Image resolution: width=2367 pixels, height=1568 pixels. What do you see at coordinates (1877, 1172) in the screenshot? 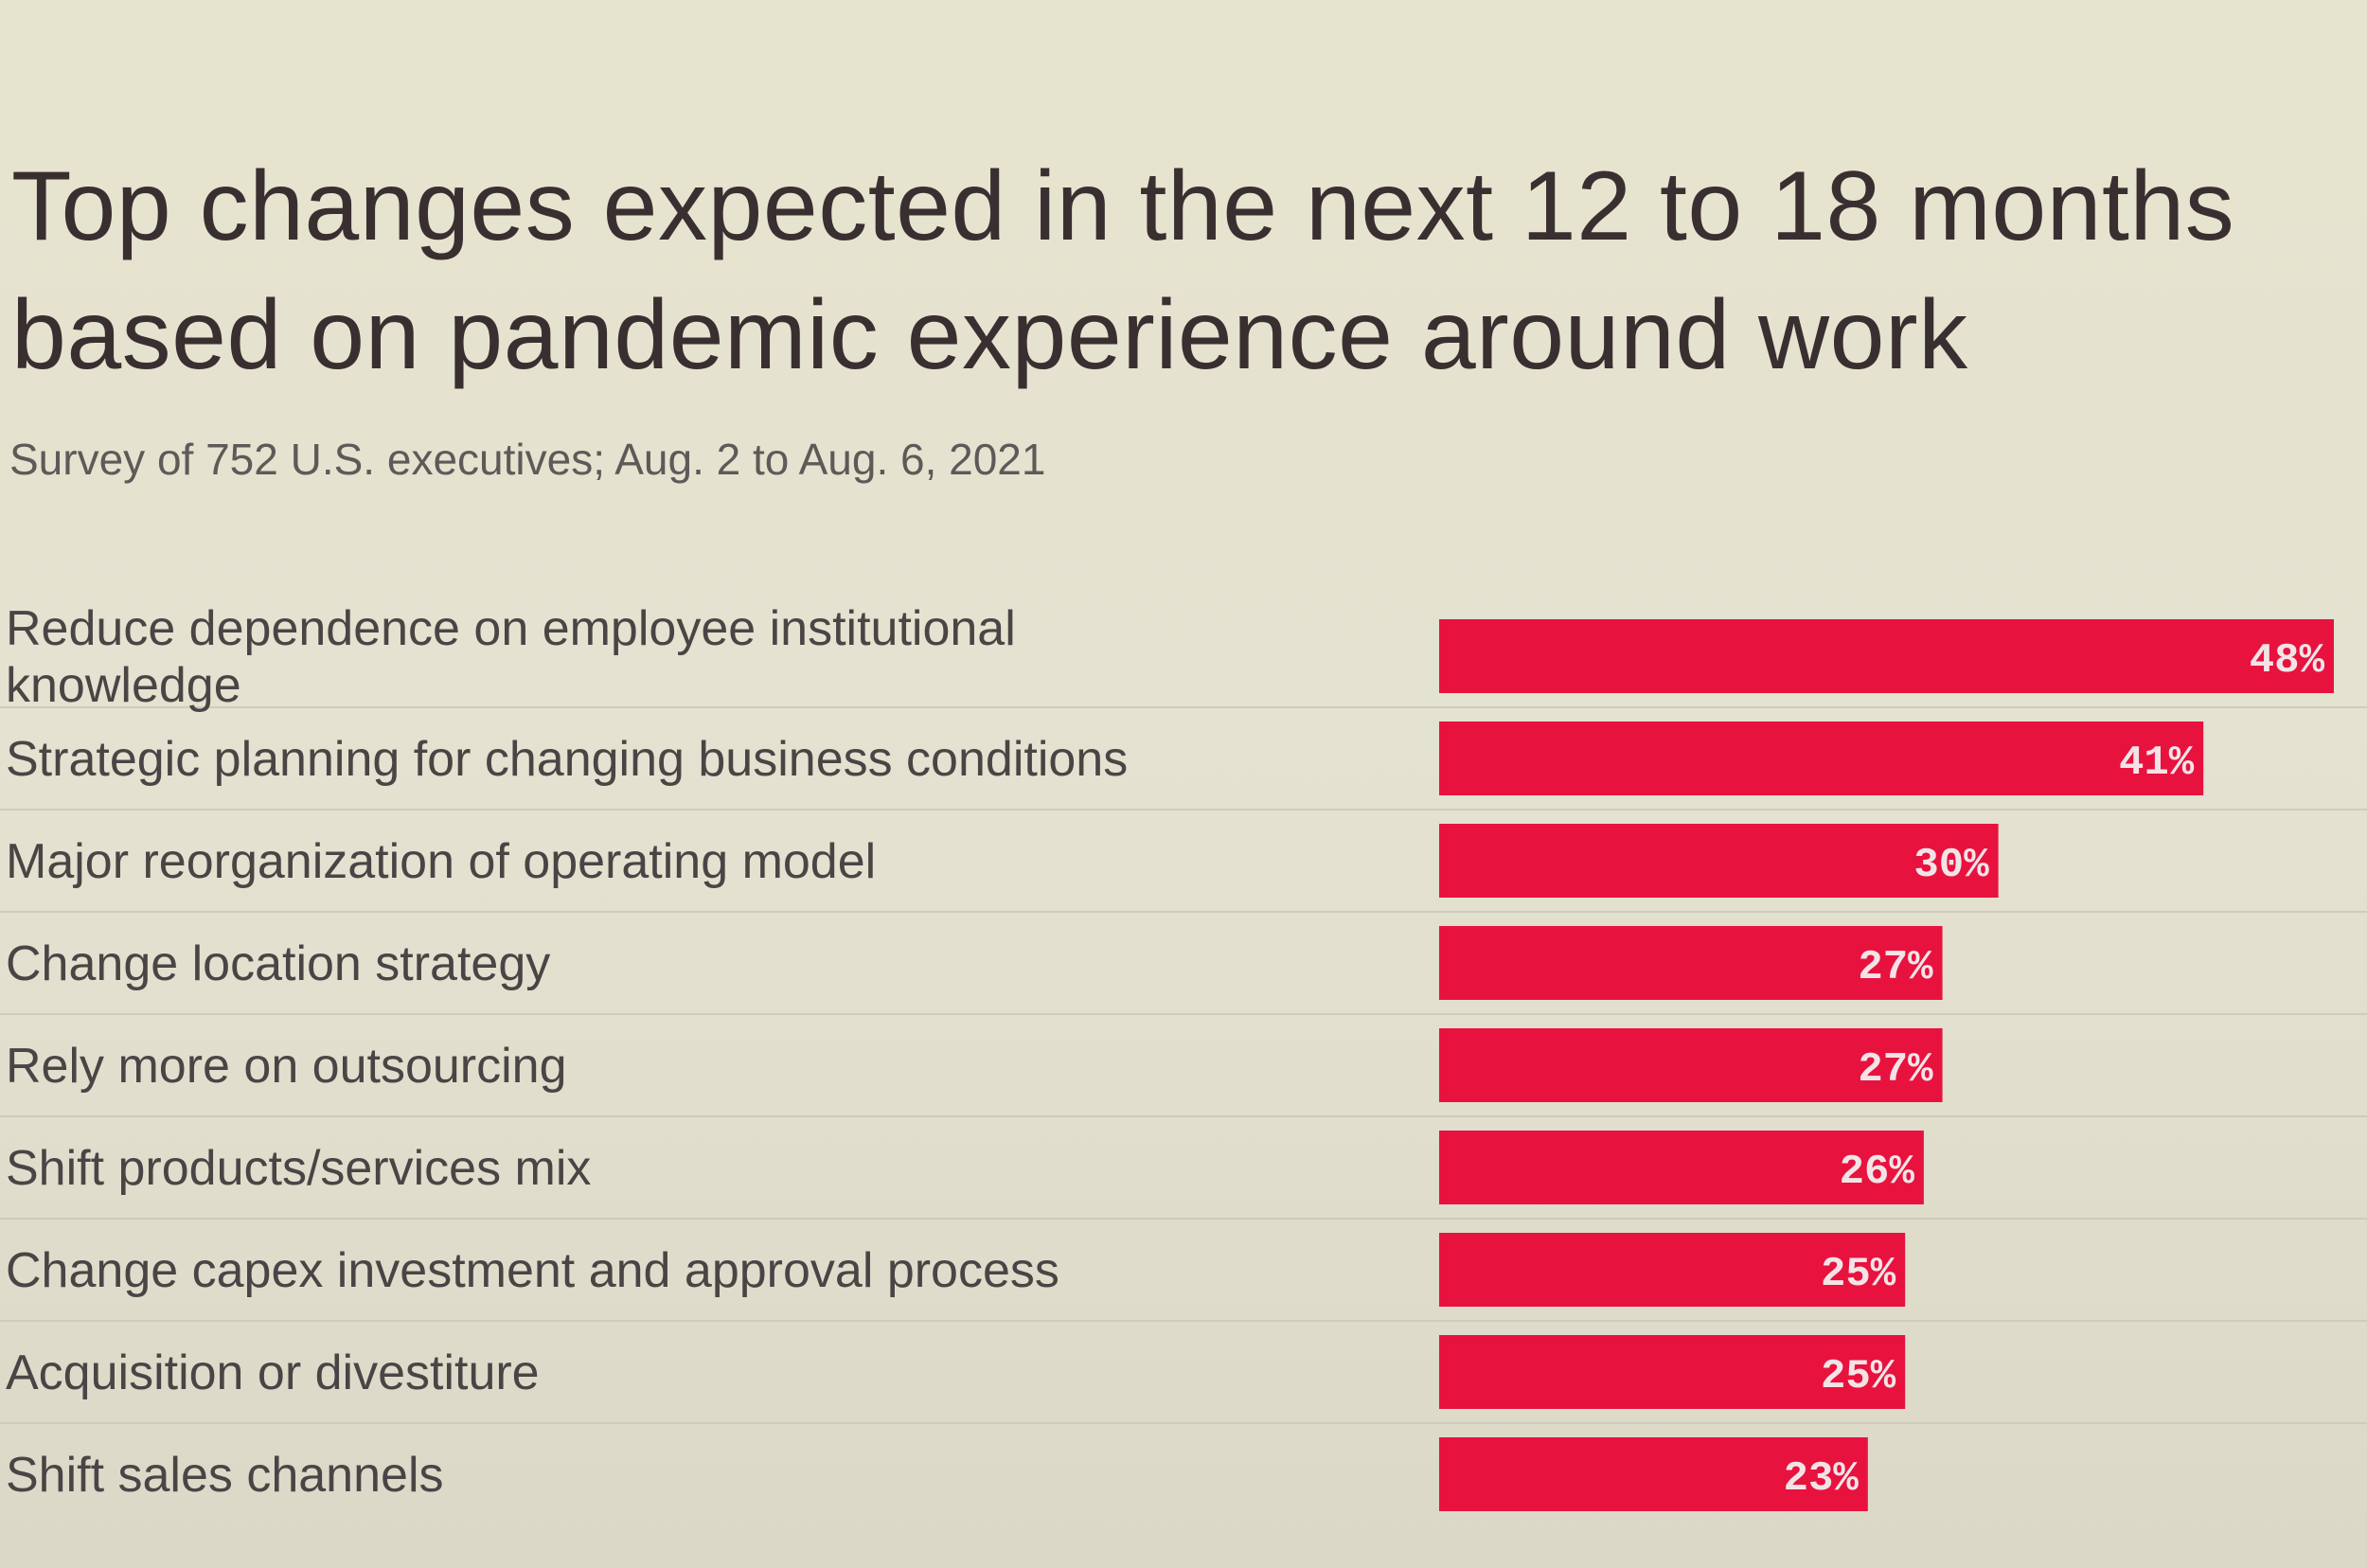
I see `value-label: 26%` at bounding box center [1877, 1172].